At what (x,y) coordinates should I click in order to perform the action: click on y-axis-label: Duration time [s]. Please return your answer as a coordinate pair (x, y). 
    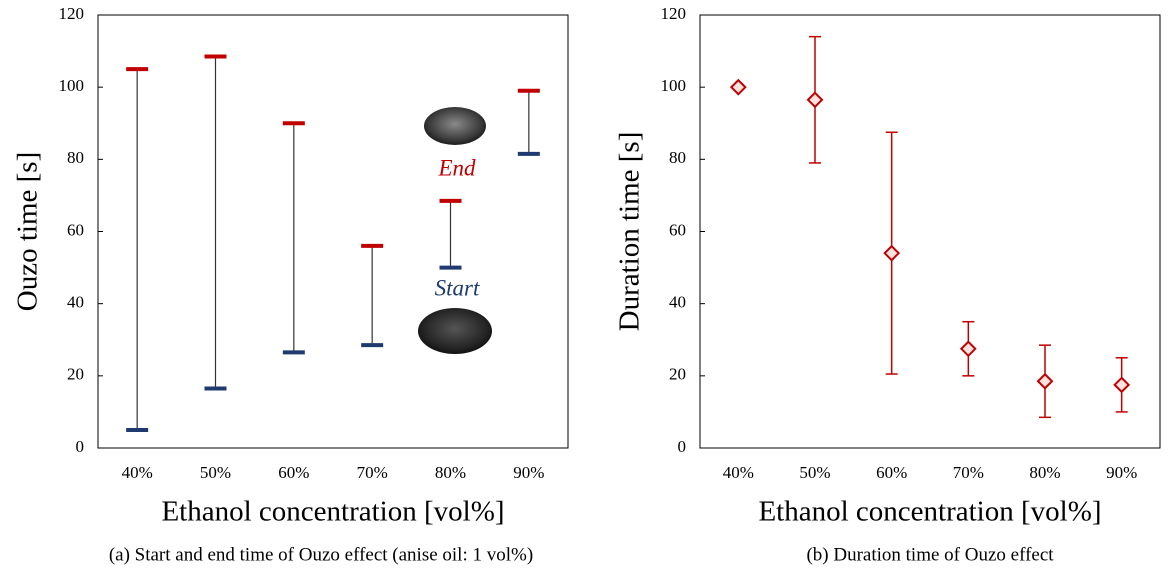
    Looking at the image, I should click on (630, 232).